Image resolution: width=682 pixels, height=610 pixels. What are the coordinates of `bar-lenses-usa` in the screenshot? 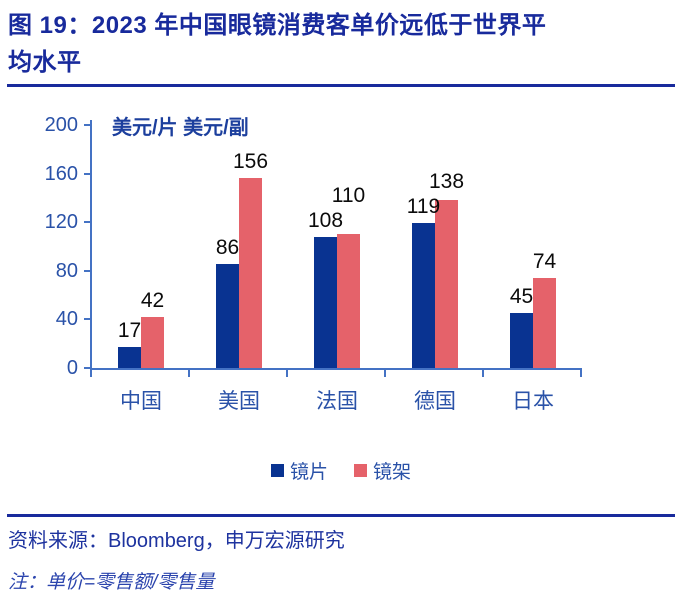 It's located at (227, 315).